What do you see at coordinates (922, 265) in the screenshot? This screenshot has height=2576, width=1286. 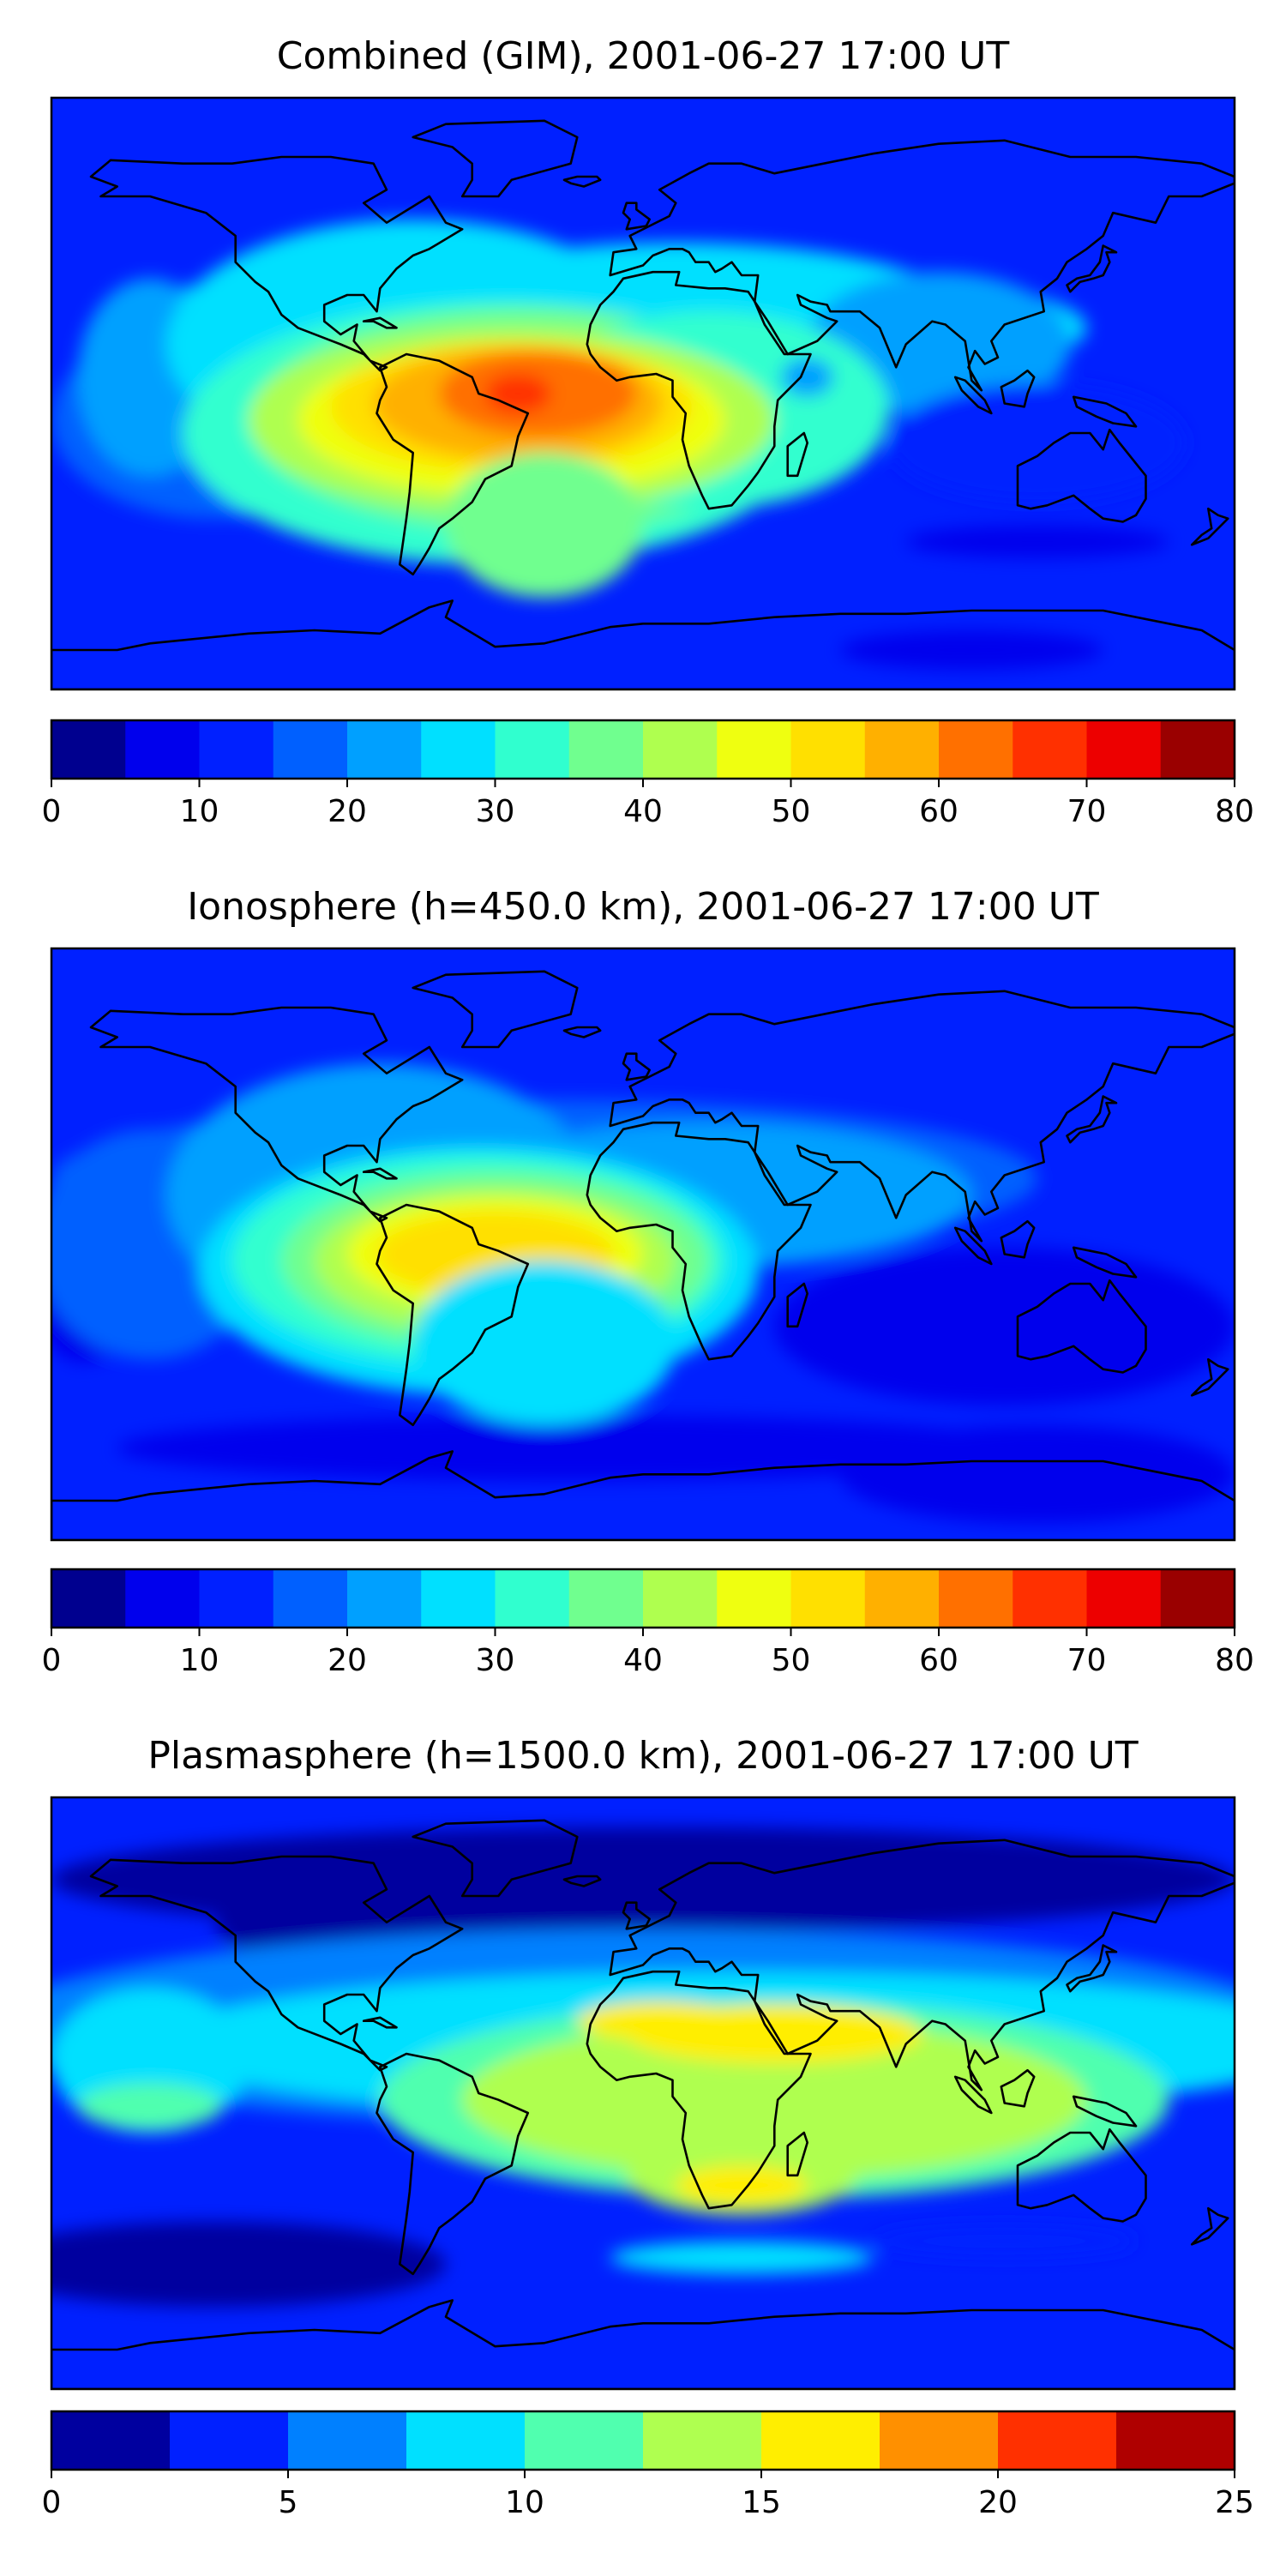 I see `coastline-eurasia` at bounding box center [922, 265].